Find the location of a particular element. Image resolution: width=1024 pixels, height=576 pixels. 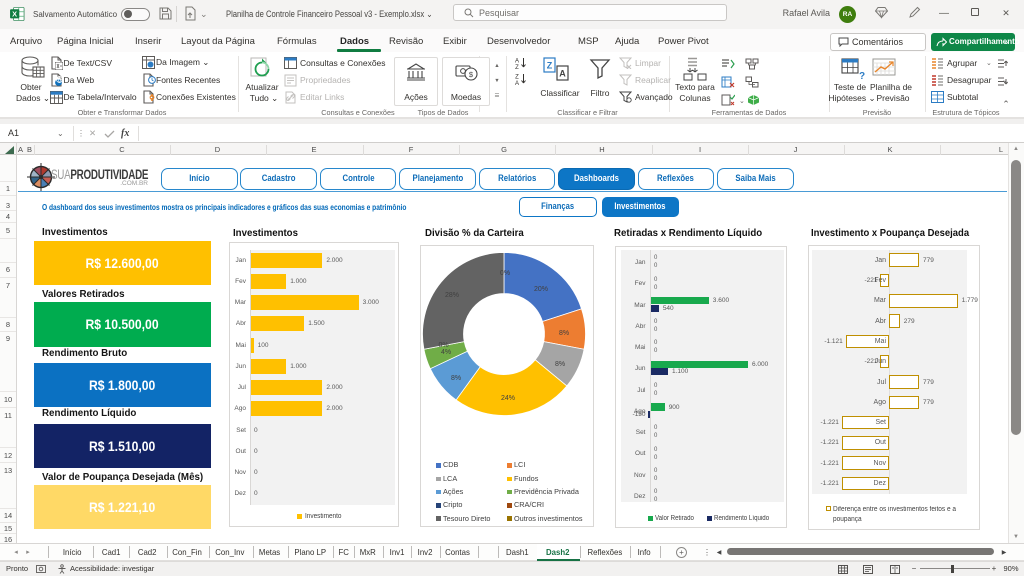

svg-text: X is located at coordinates (14, 13).